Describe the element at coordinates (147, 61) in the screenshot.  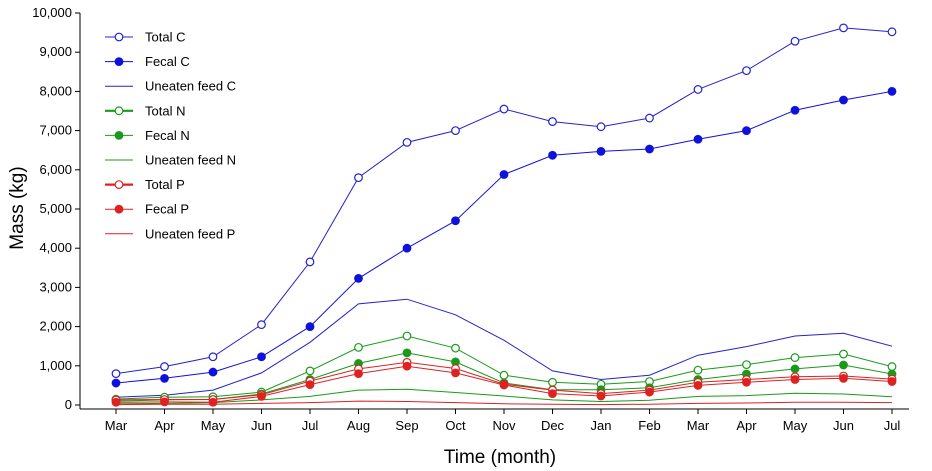
I see `legend-item-fecal-c: Fecal C` at that location.